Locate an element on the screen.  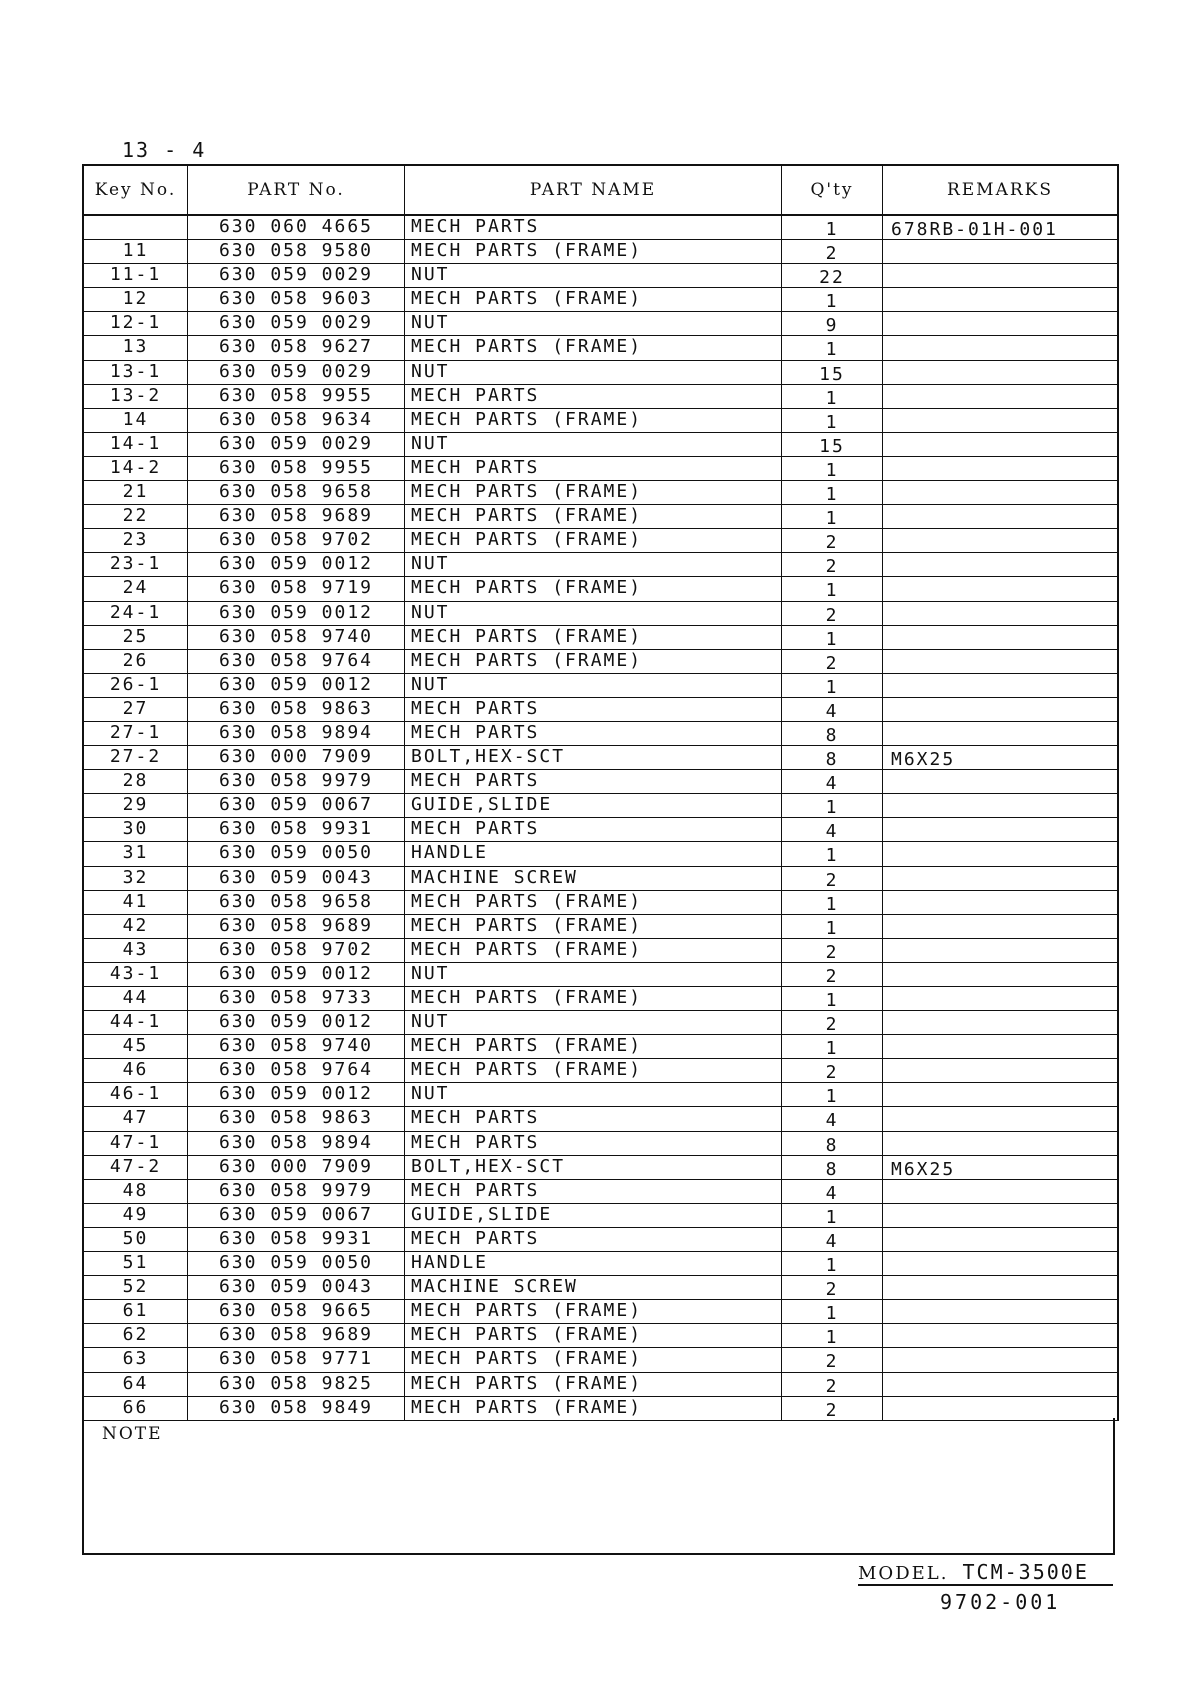
cell-key-no: 22 is located at coordinates (136, 517).